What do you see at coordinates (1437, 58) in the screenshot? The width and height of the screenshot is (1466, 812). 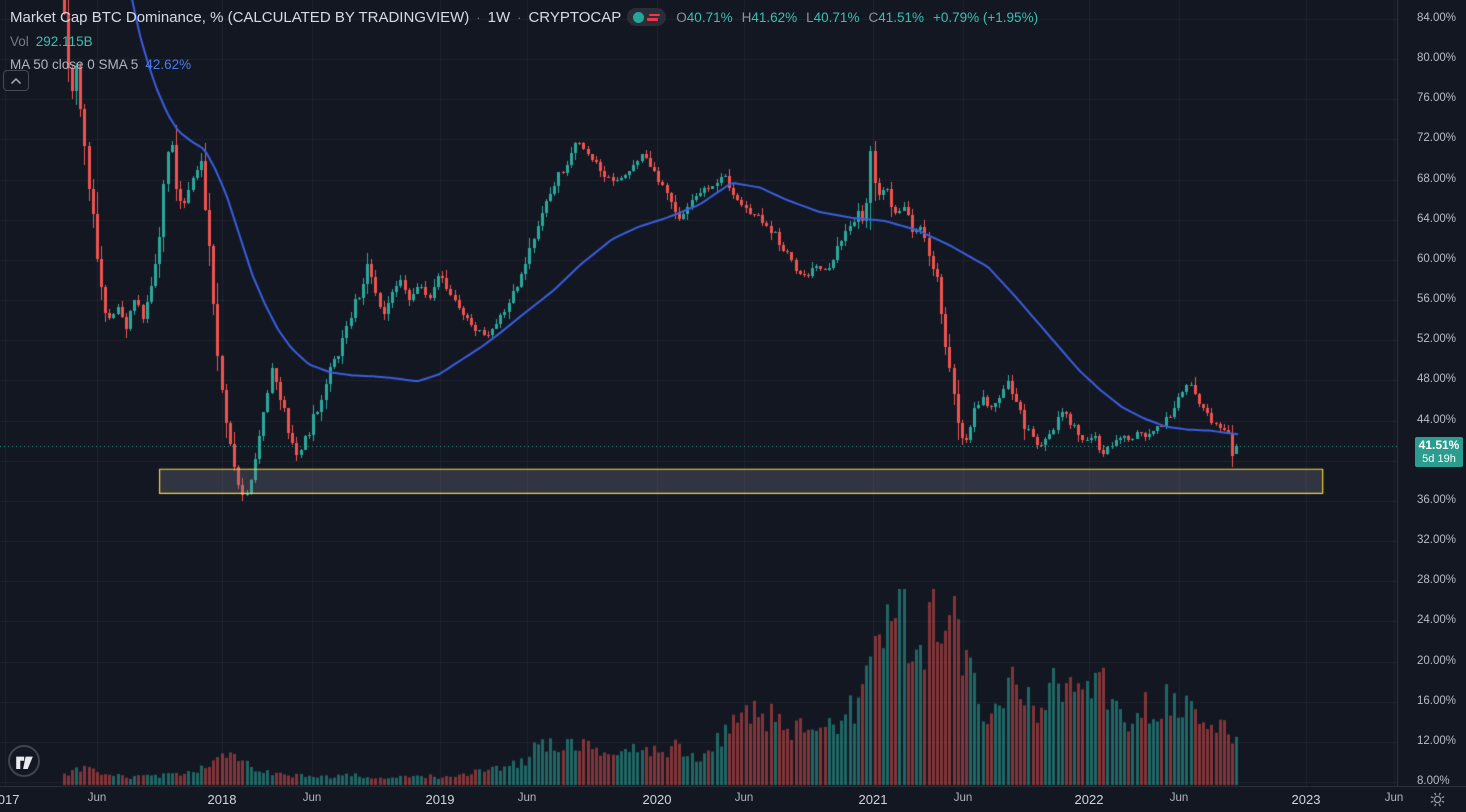 I see `price-axis-label: 80.00%` at bounding box center [1437, 58].